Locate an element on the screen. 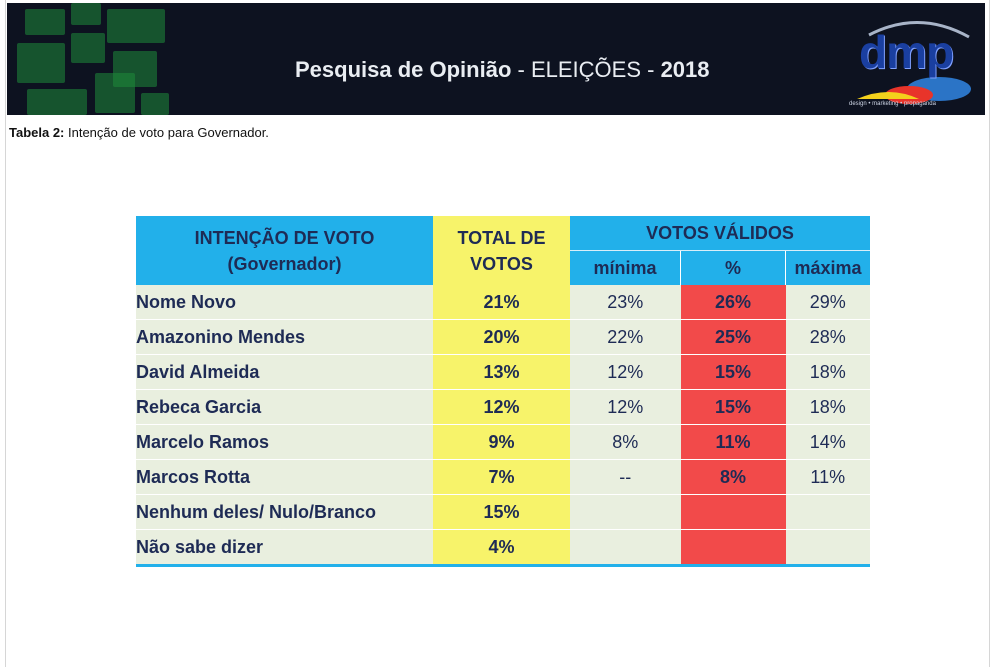 The width and height of the screenshot is (1000, 667). header-minima: mínima is located at coordinates (625, 267).